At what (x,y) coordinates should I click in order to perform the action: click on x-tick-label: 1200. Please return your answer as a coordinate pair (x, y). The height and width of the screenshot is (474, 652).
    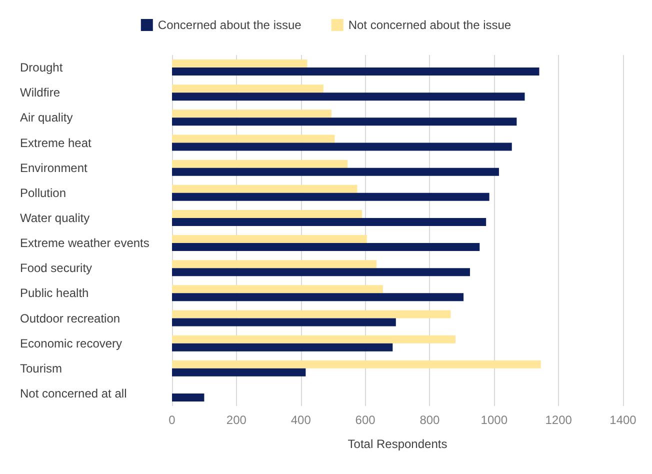
    Looking at the image, I should click on (558, 420).